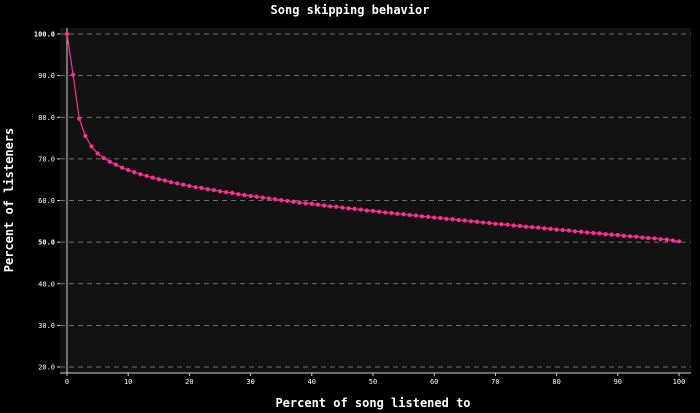  What do you see at coordinates (679, 382) in the screenshot?
I see `x-tick-label-10: 100` at bounding box center [679, 382].